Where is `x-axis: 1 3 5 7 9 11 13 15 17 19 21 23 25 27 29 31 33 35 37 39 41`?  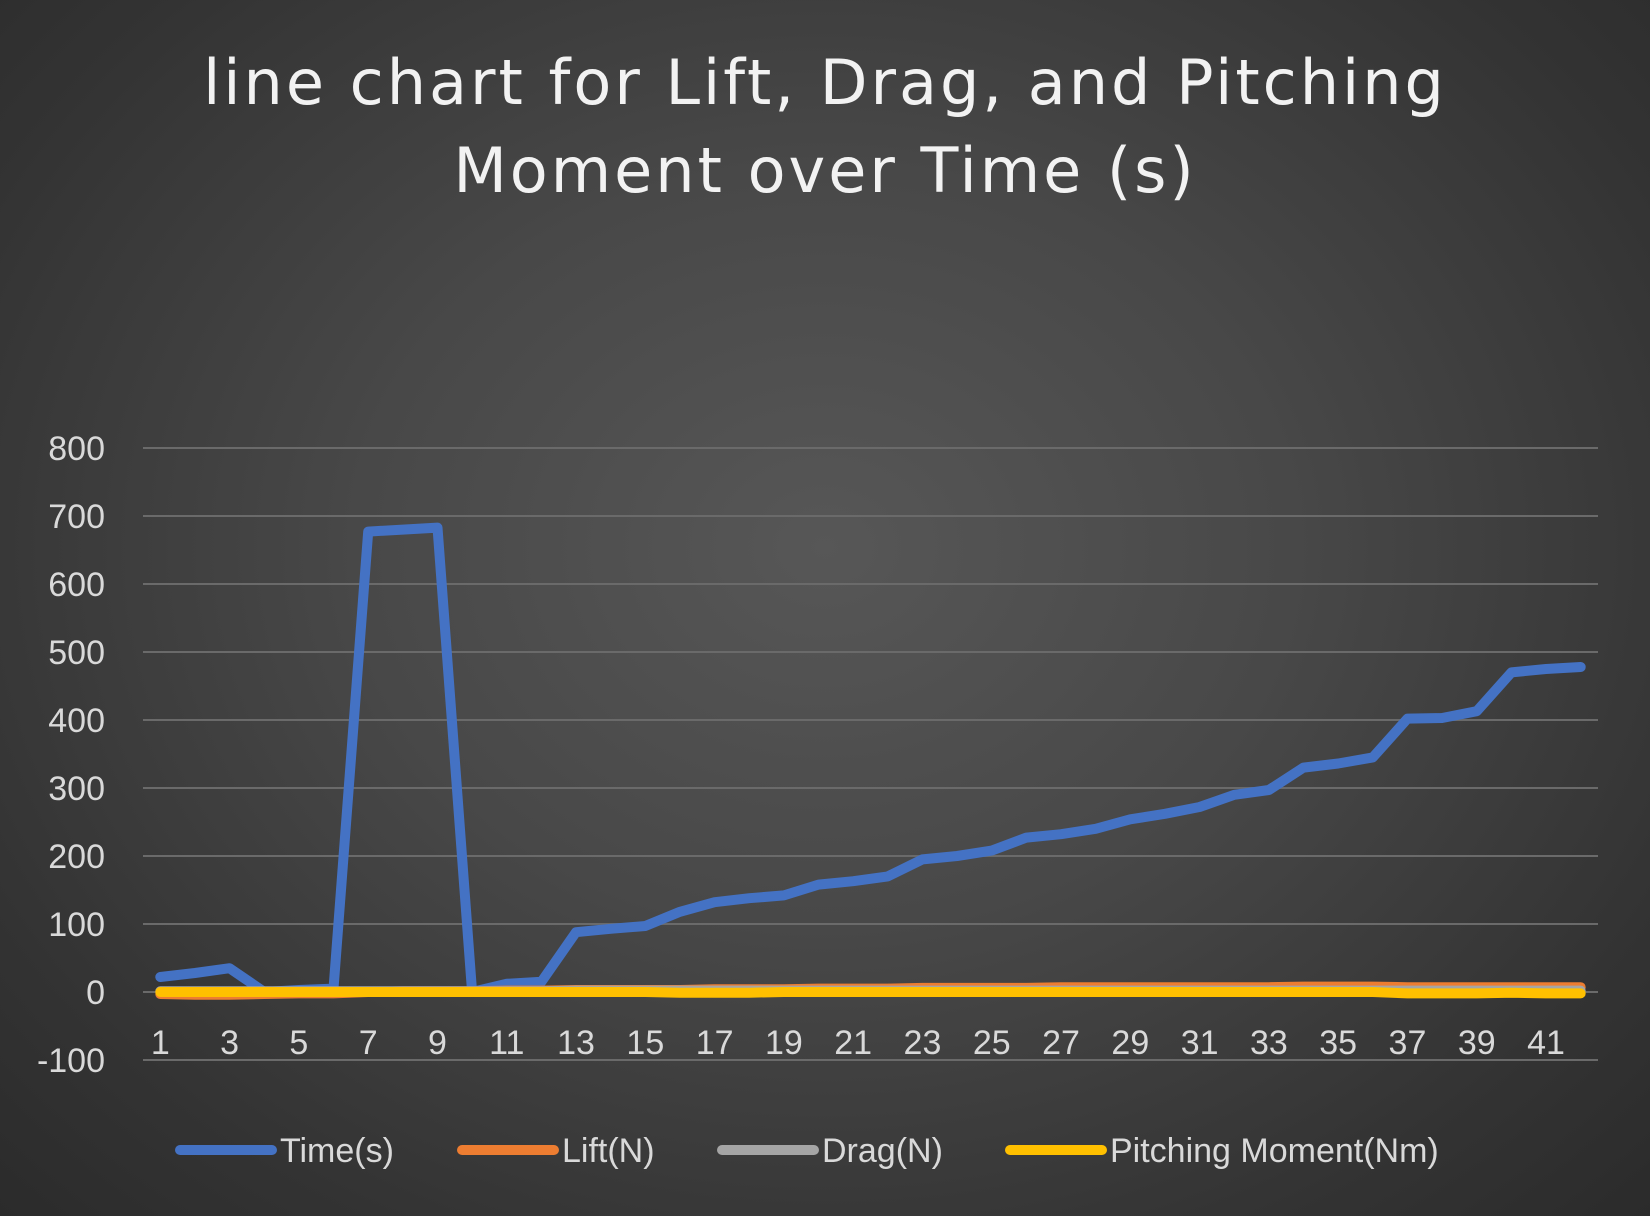
x-axis: 1 3 5 7 9 11 13 15 17 19 21 23 25 27 29 31 33 35 37 39 41 is located at coordinates (858, 1043).